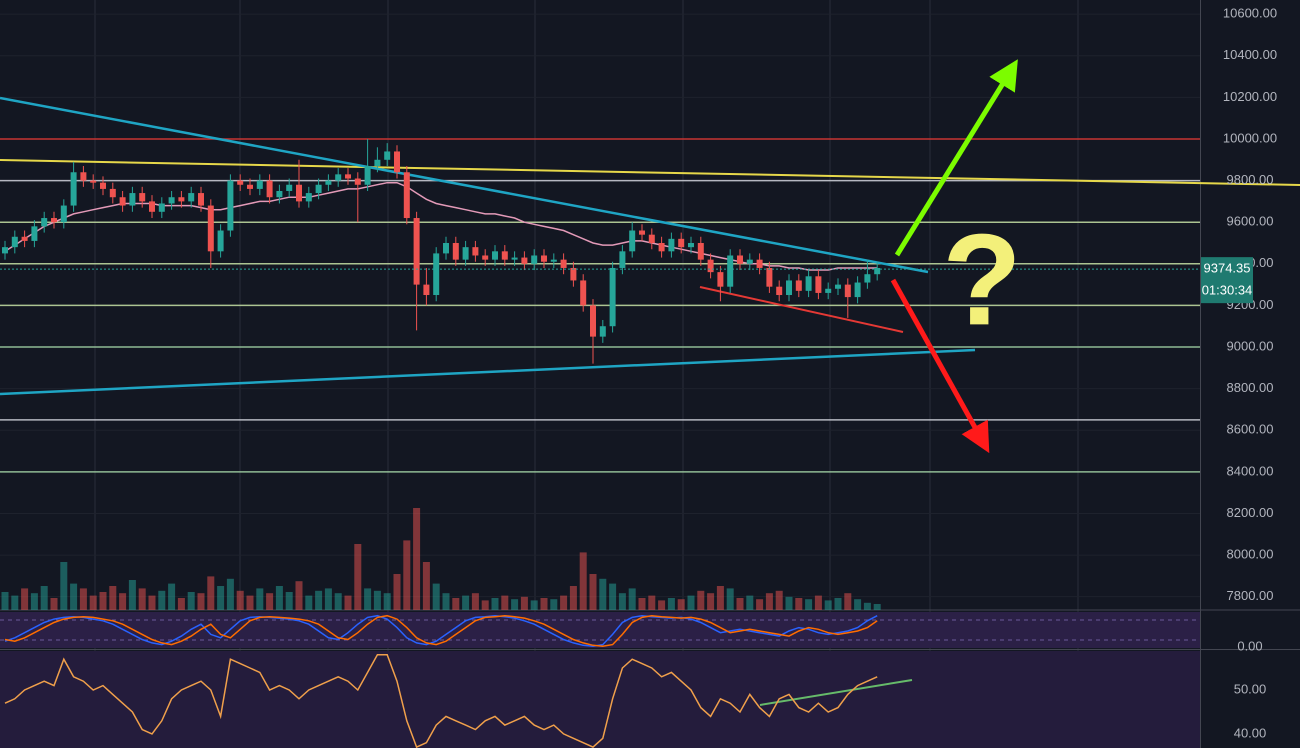 The width and height of the screenshot is (1300, 748). I want to click on rsi-panel, so click(600, 699).